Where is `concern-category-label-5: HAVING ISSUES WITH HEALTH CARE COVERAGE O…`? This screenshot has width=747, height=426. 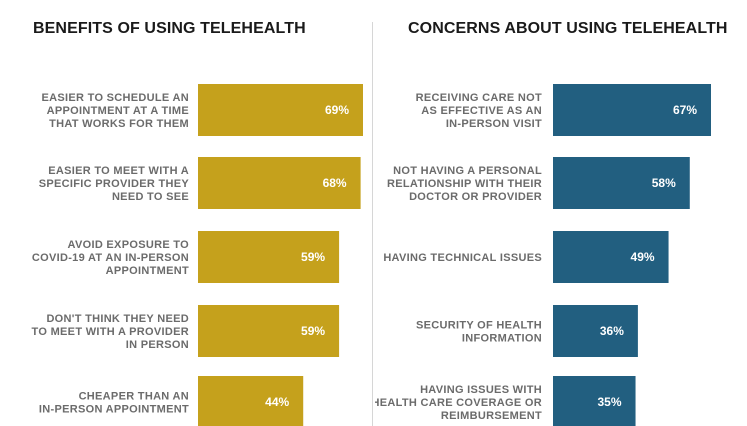
concern-category-label-5: HAVING ISSUES WITH HEALTH CARE COVERAGE O… is located at coordinates (458, 403).